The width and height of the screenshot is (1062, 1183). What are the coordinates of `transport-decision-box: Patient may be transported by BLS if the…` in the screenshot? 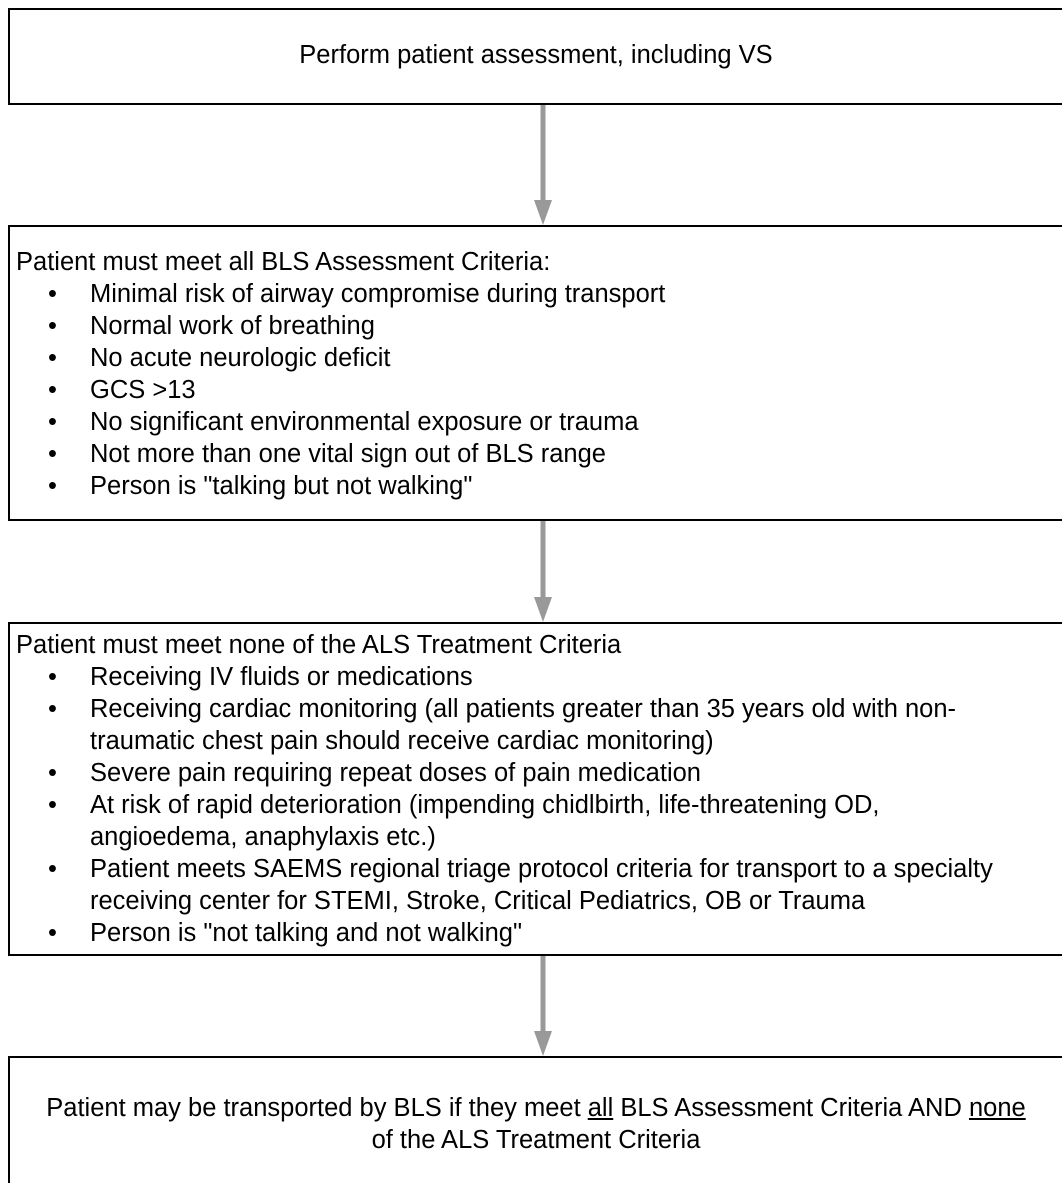 It's located at (535, 1119).